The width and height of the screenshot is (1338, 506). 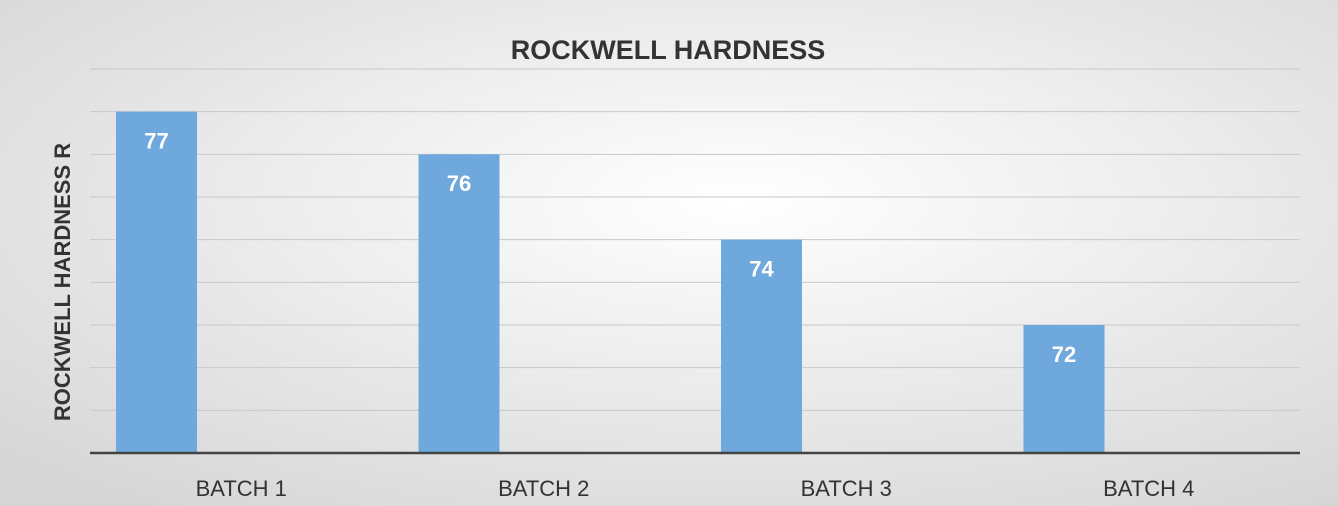 What do you see at coordinates (1148, 488) in the screenshot?
I see `x-tick-label: BATCH 4` at bounding box center [1148, 488].